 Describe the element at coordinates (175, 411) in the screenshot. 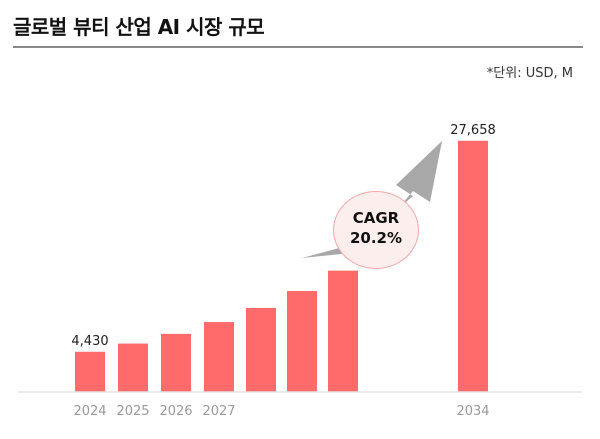

I see `tick-label-2026: 2026` at that location.